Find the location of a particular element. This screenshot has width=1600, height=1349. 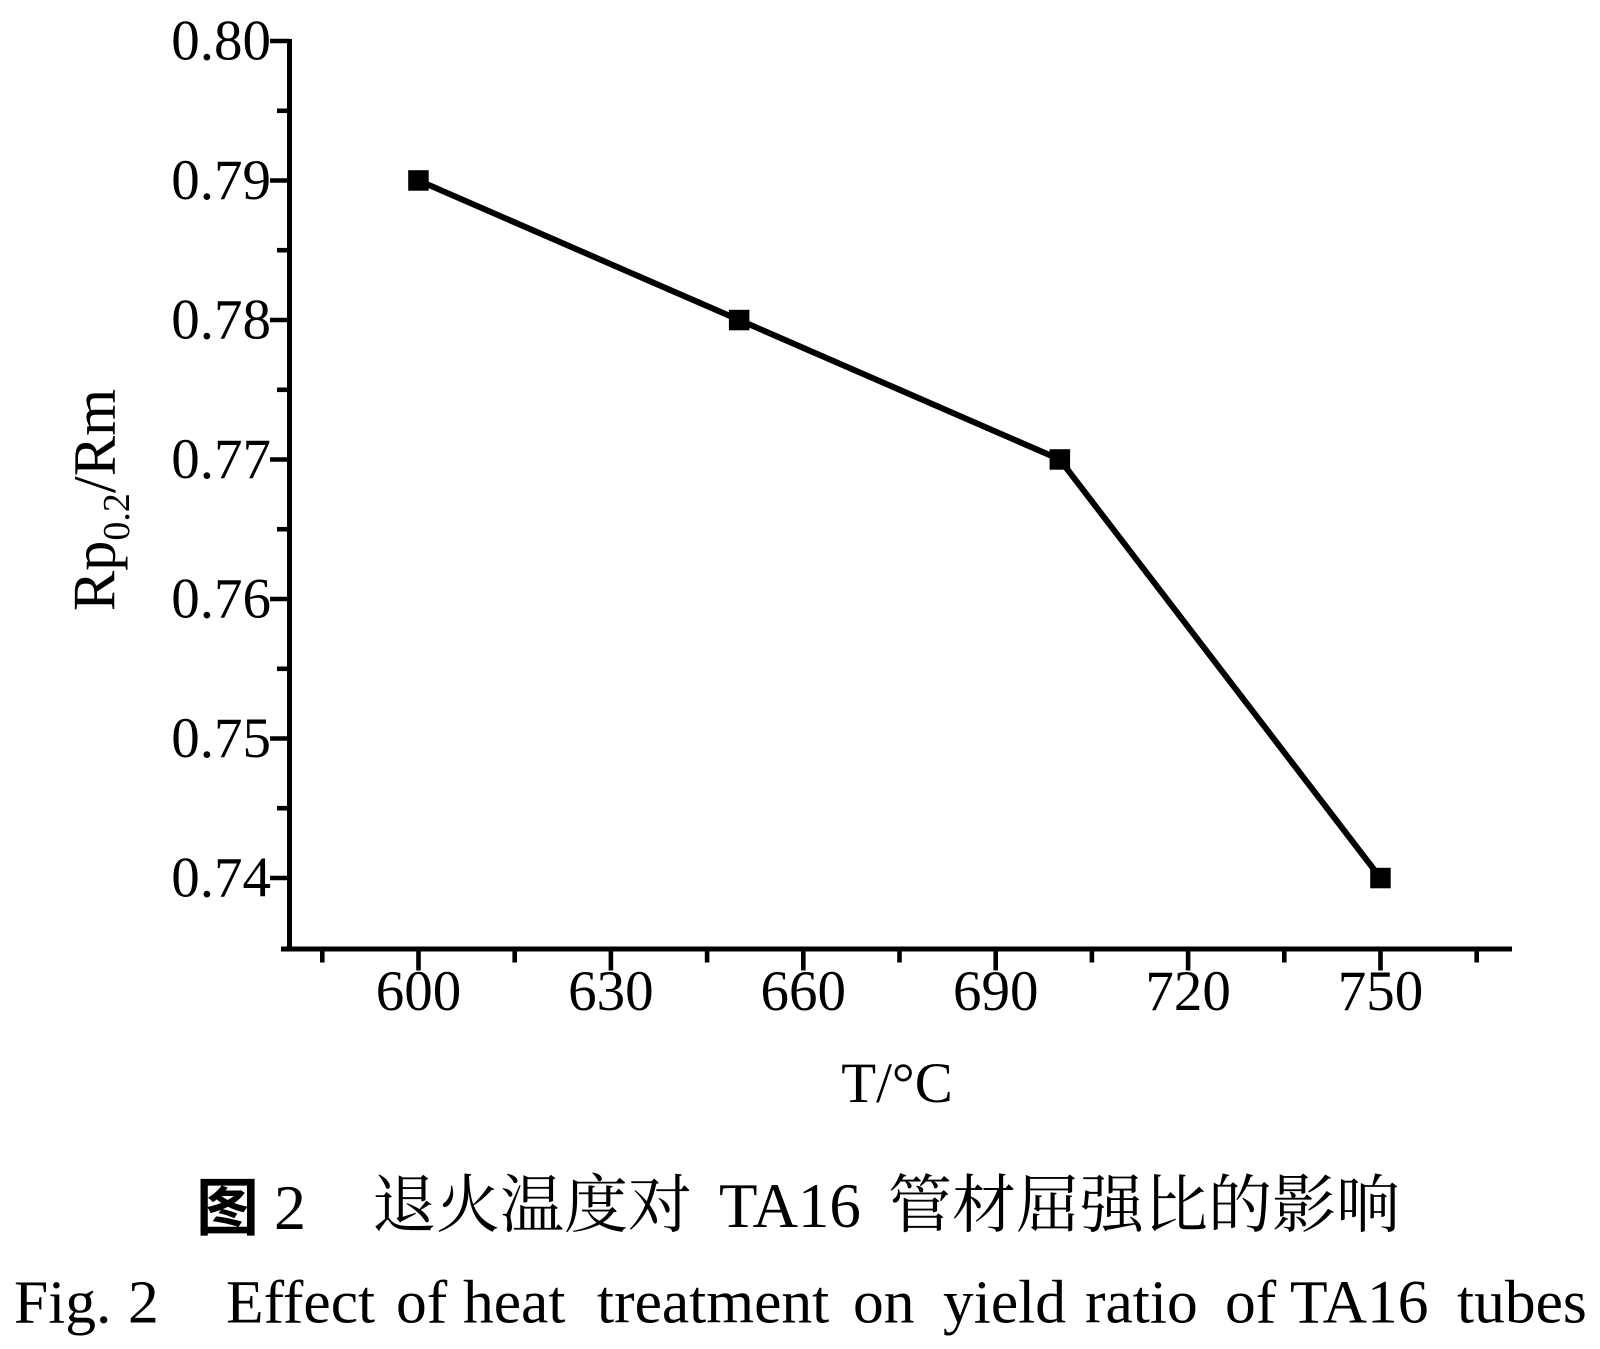

svg-text: 0.75 is located at coordinates (221, 738).